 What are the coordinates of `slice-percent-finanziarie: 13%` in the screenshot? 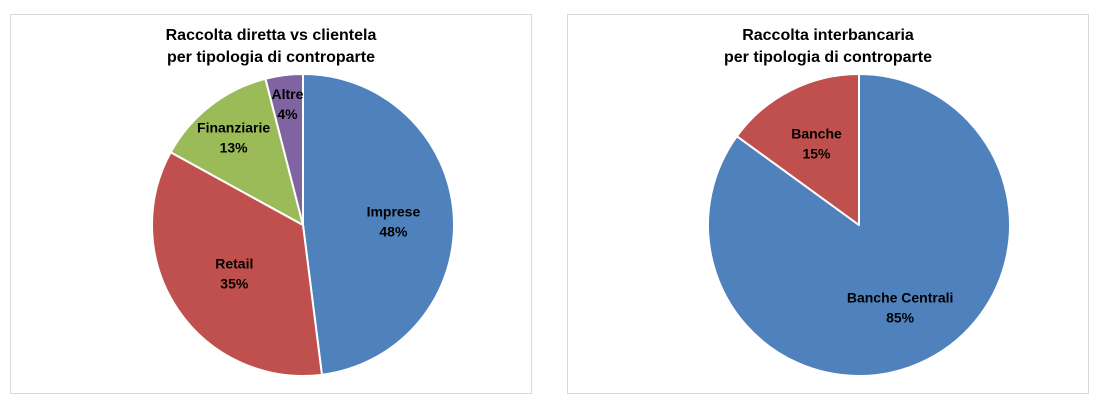 It's located at (234, 148).